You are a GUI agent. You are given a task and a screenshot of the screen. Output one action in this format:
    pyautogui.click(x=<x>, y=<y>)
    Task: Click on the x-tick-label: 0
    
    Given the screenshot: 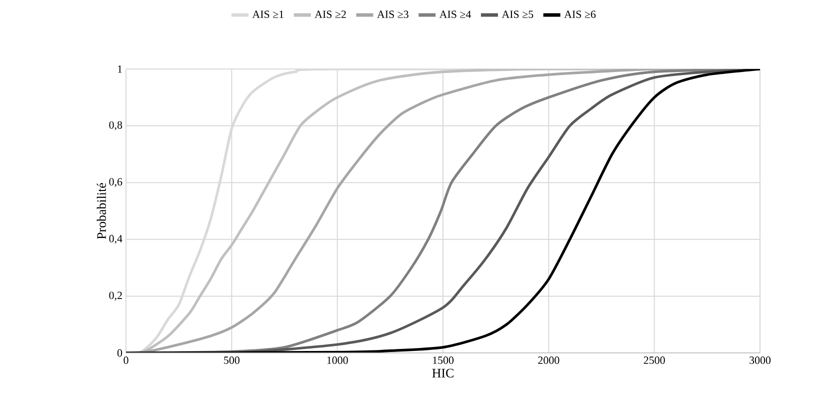 What is the action you would take?
    pyautogui.click(x=126, y=360)
    